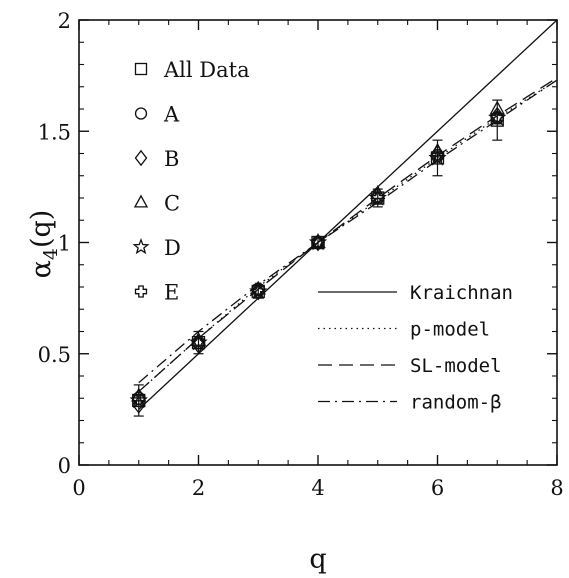 This screenshot has height=578, width=569. I want to click on x-tick-label: 2, so click(198, 488).